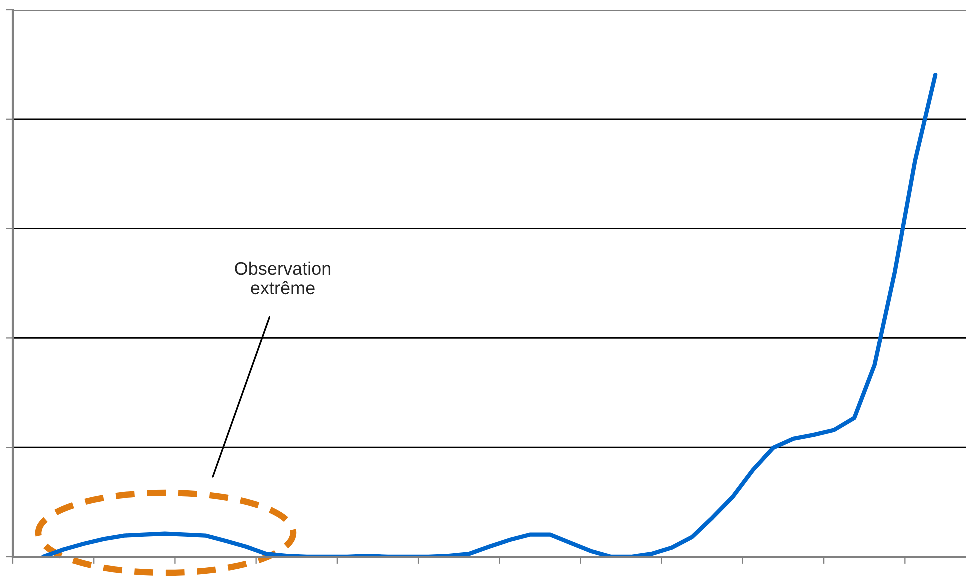  I want to click on annotation: Observation extrême, so click(283, 278).